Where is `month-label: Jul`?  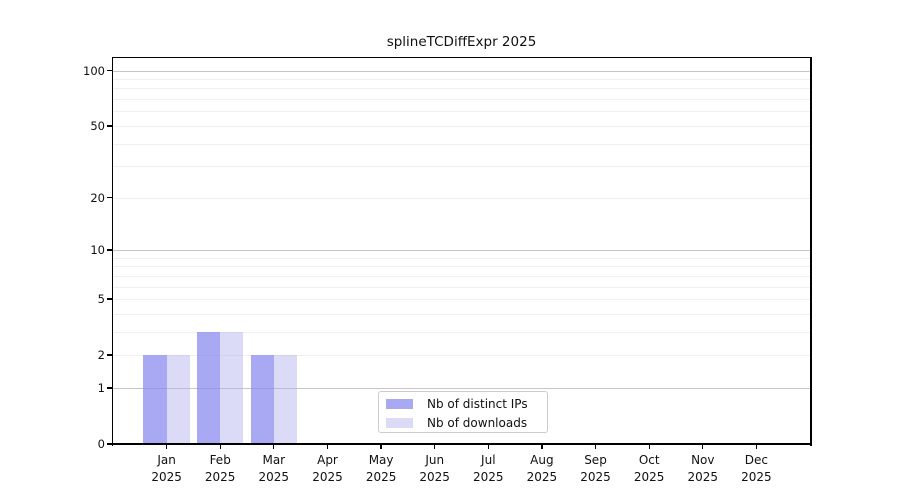 month-label: Jul is located at coordinates (488, 460).